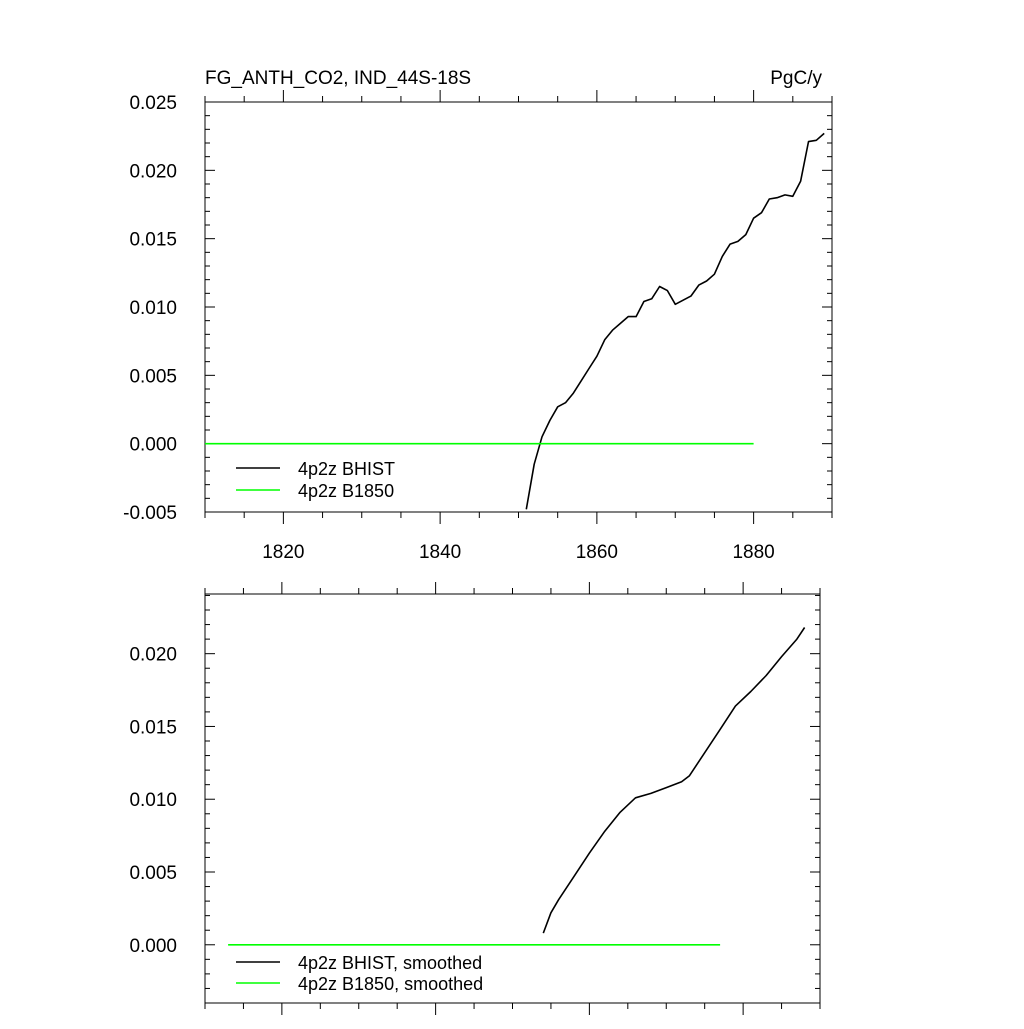 Image resolution: width=1024 pixels, height=1029 pixels. What do you see at coordinates (150, 513) in the screenshot?
I see `y-tick-label: -0.005` at bounding box center [150, 513].